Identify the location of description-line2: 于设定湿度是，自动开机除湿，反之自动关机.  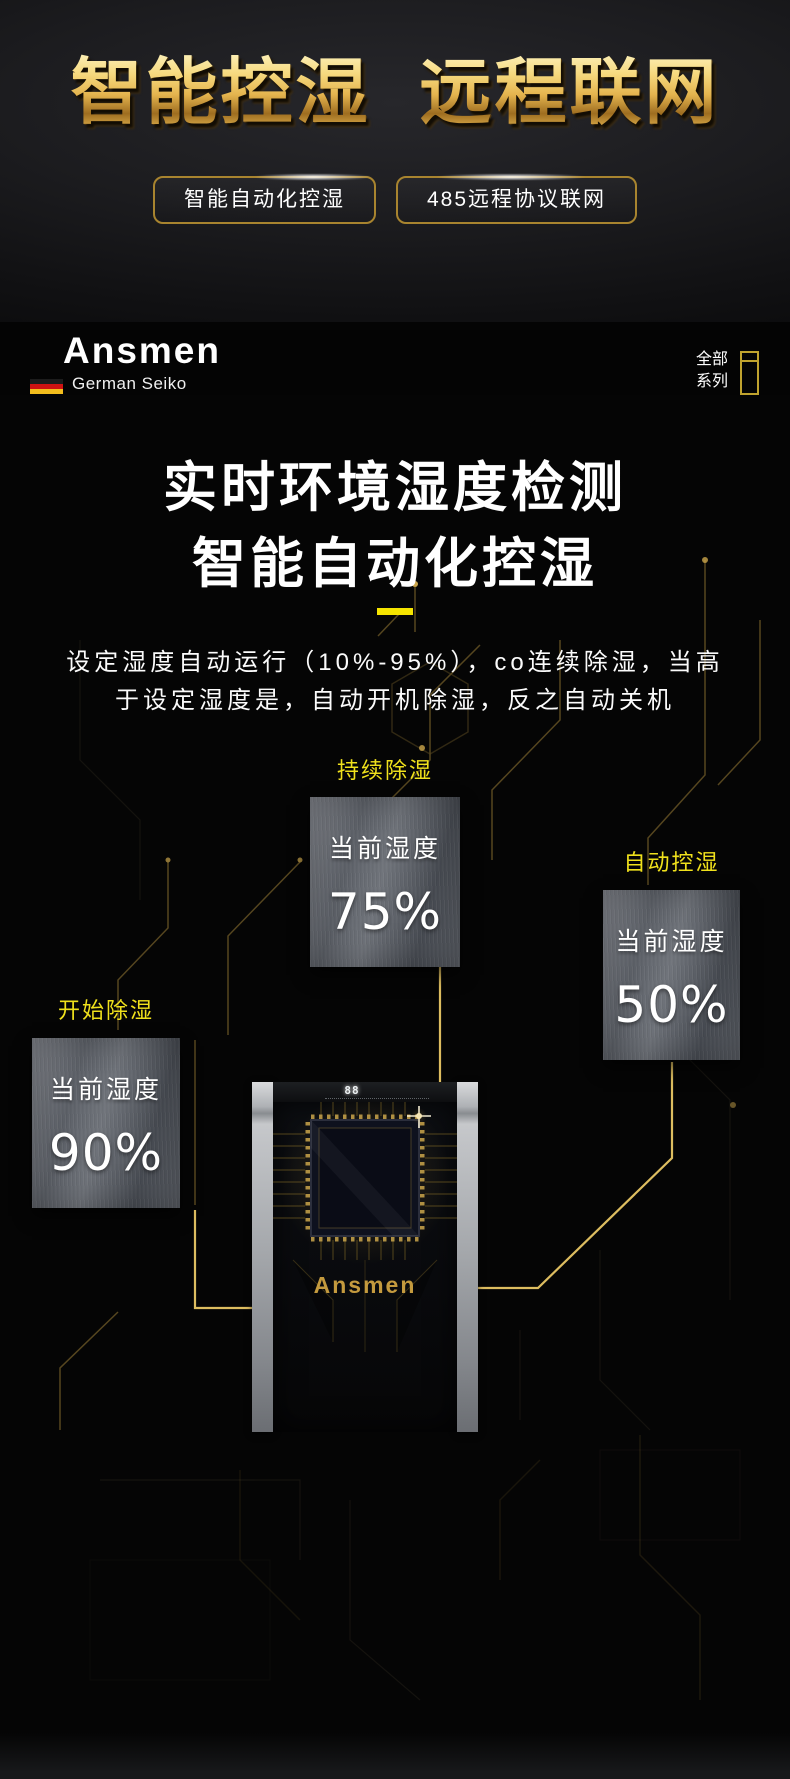
(395, 700).